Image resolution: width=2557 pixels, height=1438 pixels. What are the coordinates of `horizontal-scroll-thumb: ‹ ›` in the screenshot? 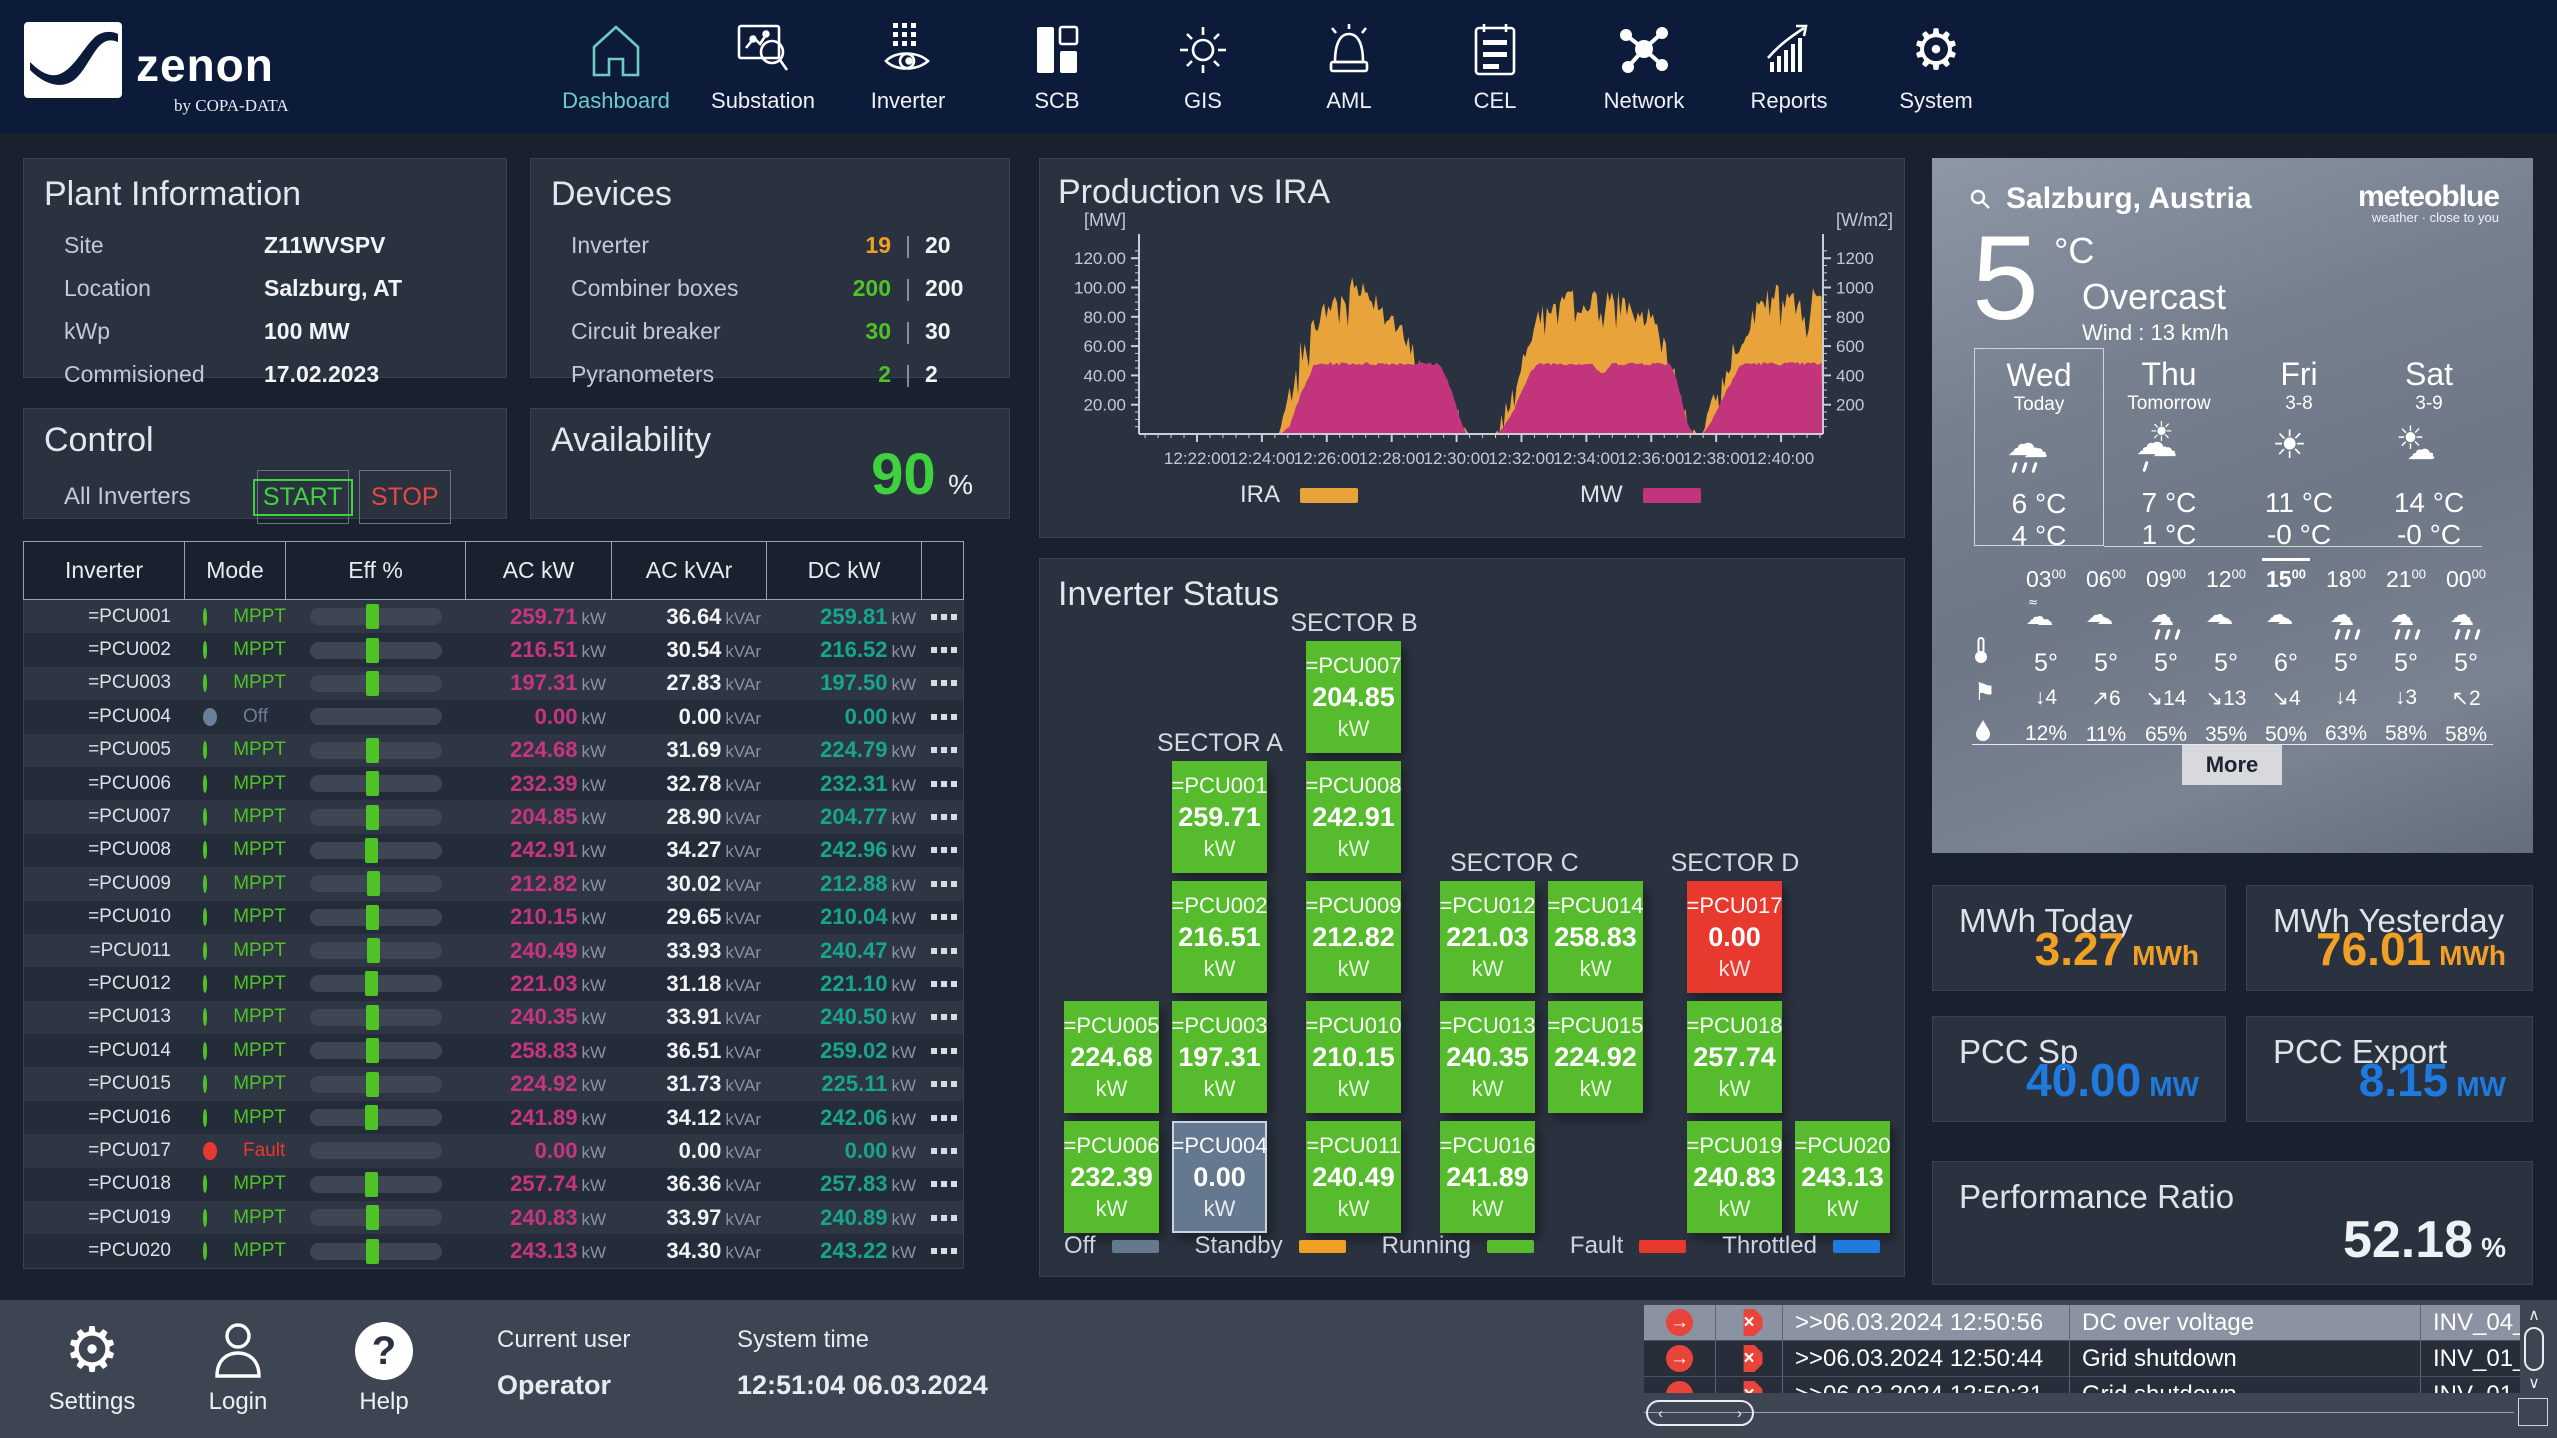 It's located at (1700, 1413).